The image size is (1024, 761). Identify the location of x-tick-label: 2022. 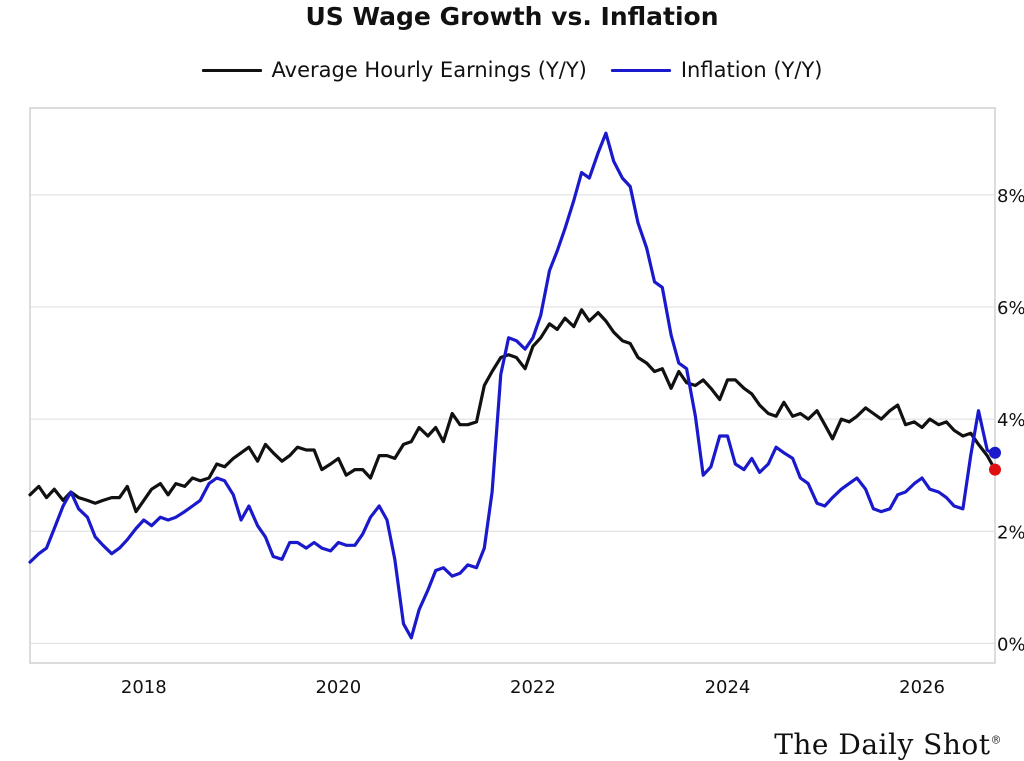
(533, 687).